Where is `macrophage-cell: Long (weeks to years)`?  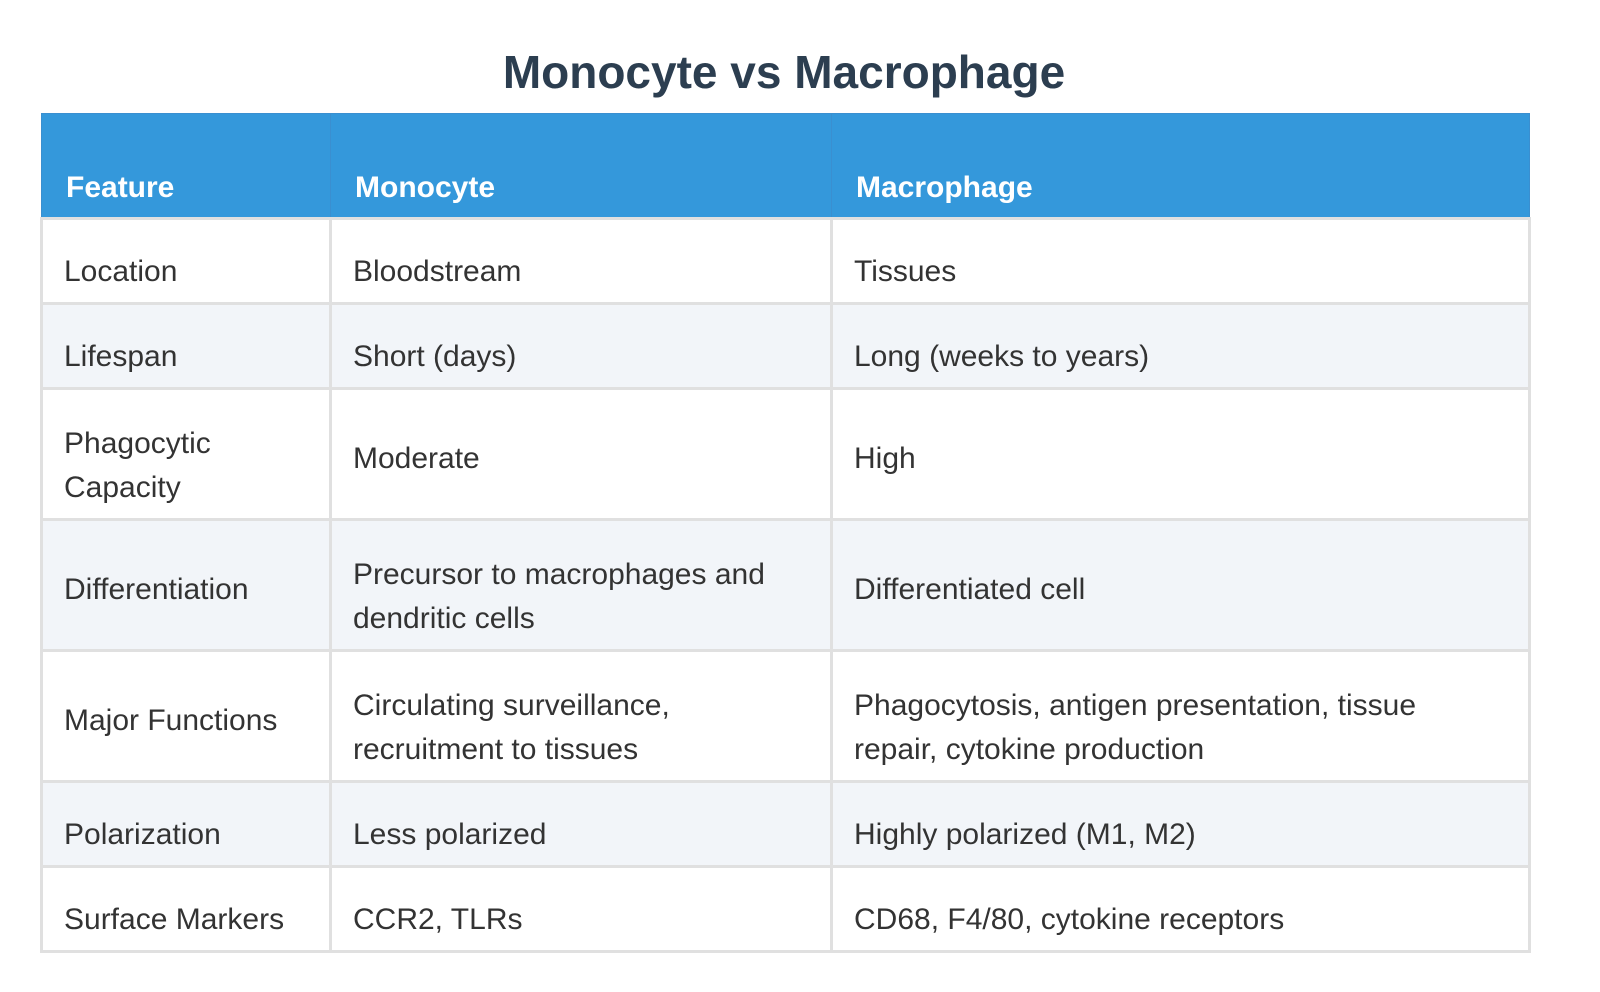 macrophage-cell: Long (weeks to years) is located at coordinates (1180, 346).